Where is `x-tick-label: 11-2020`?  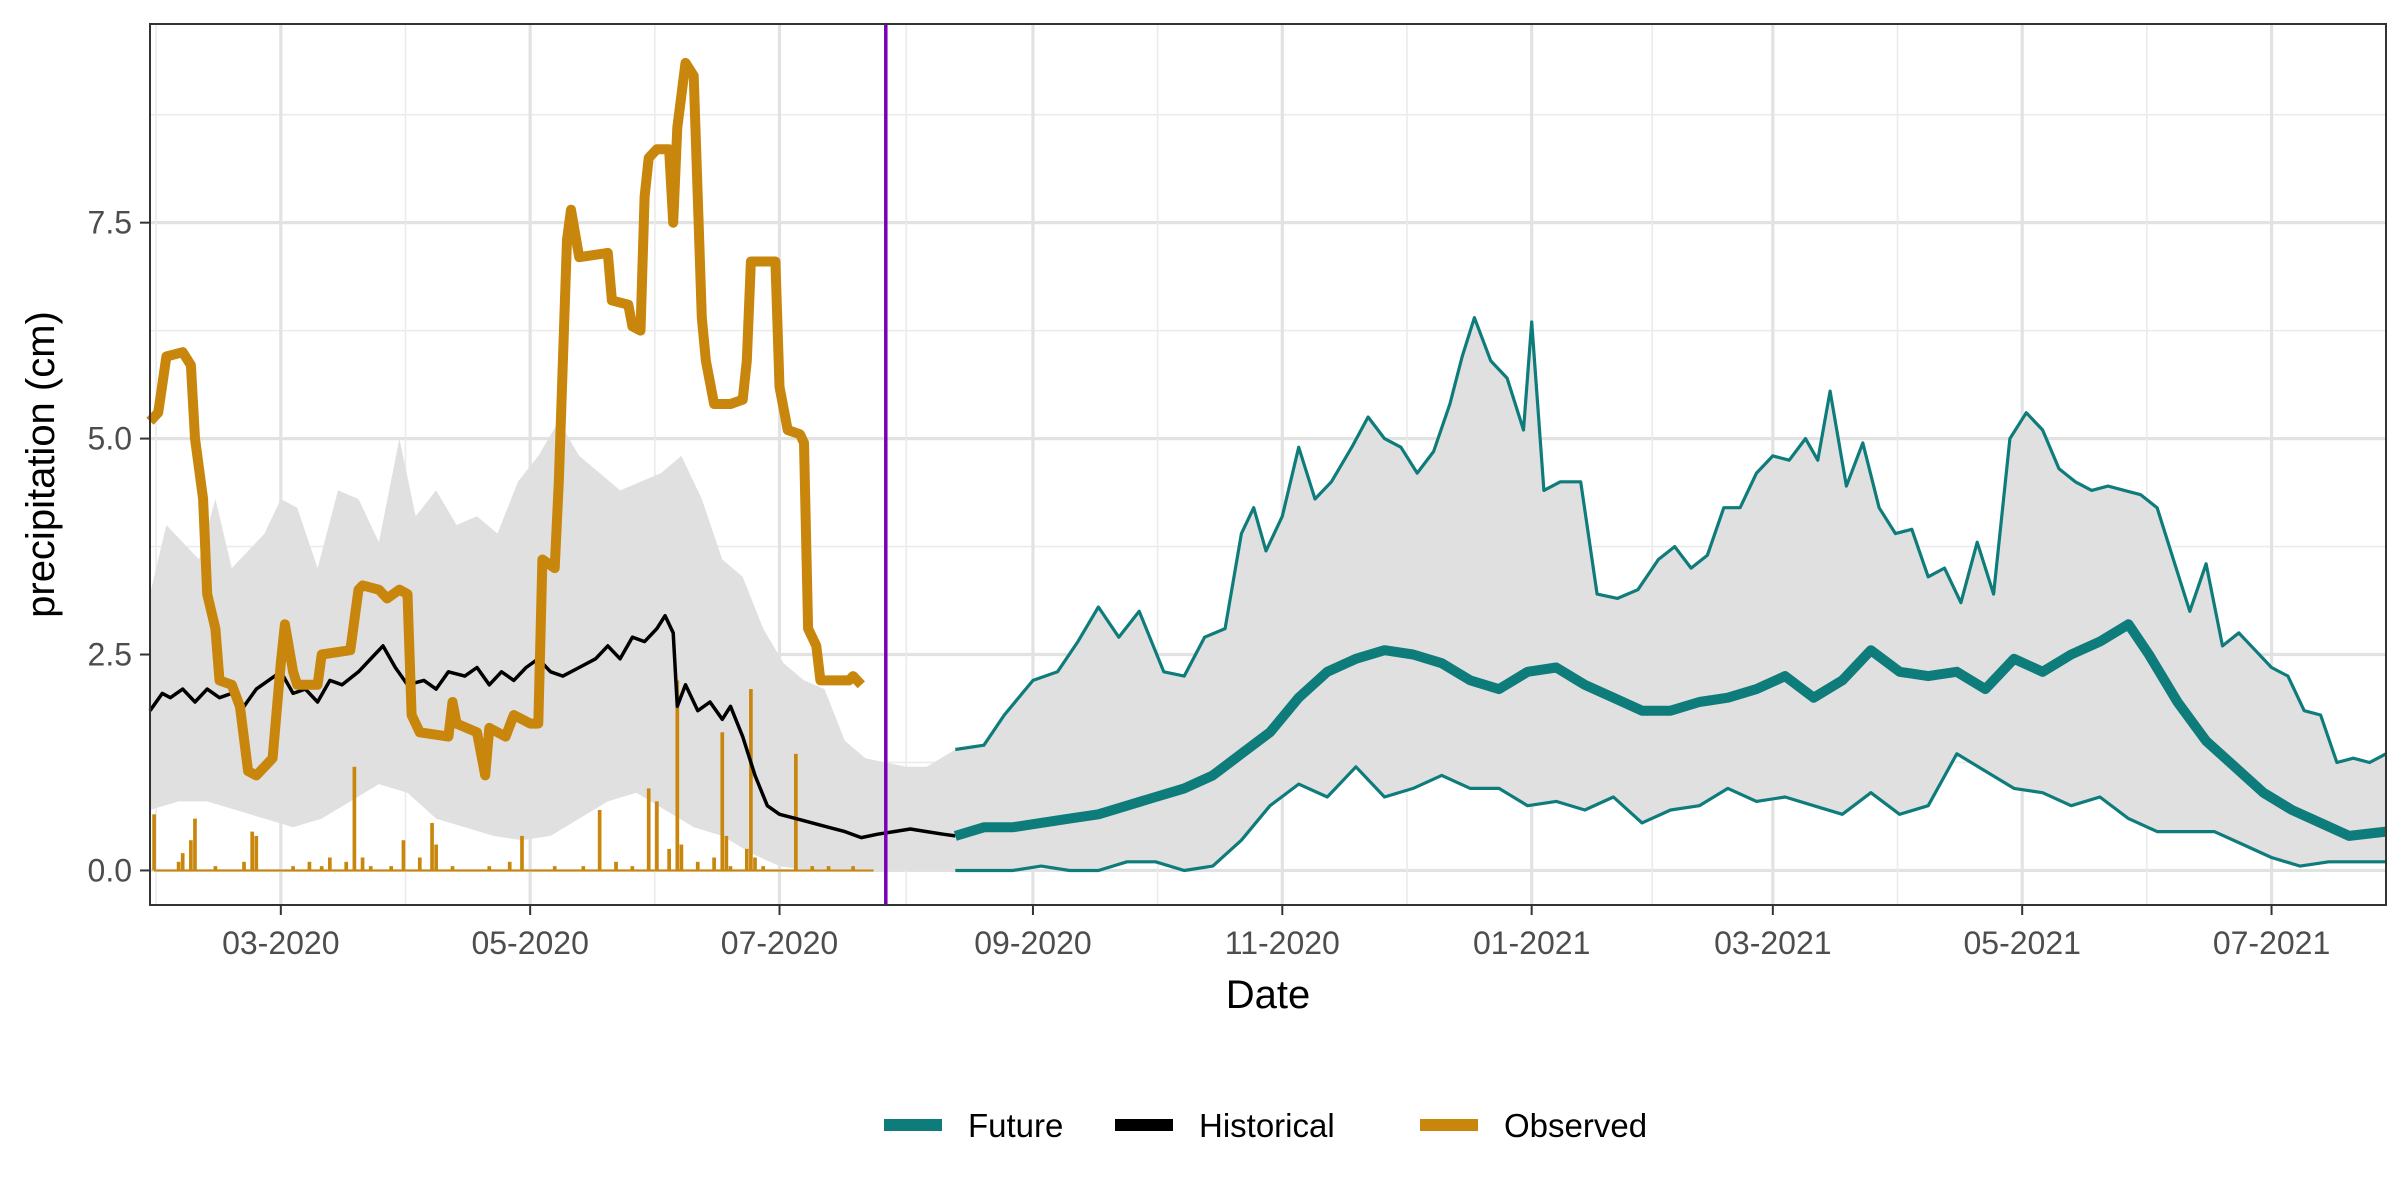
x-tick-label: 11-2020 is located at coordinates (1282, 943).